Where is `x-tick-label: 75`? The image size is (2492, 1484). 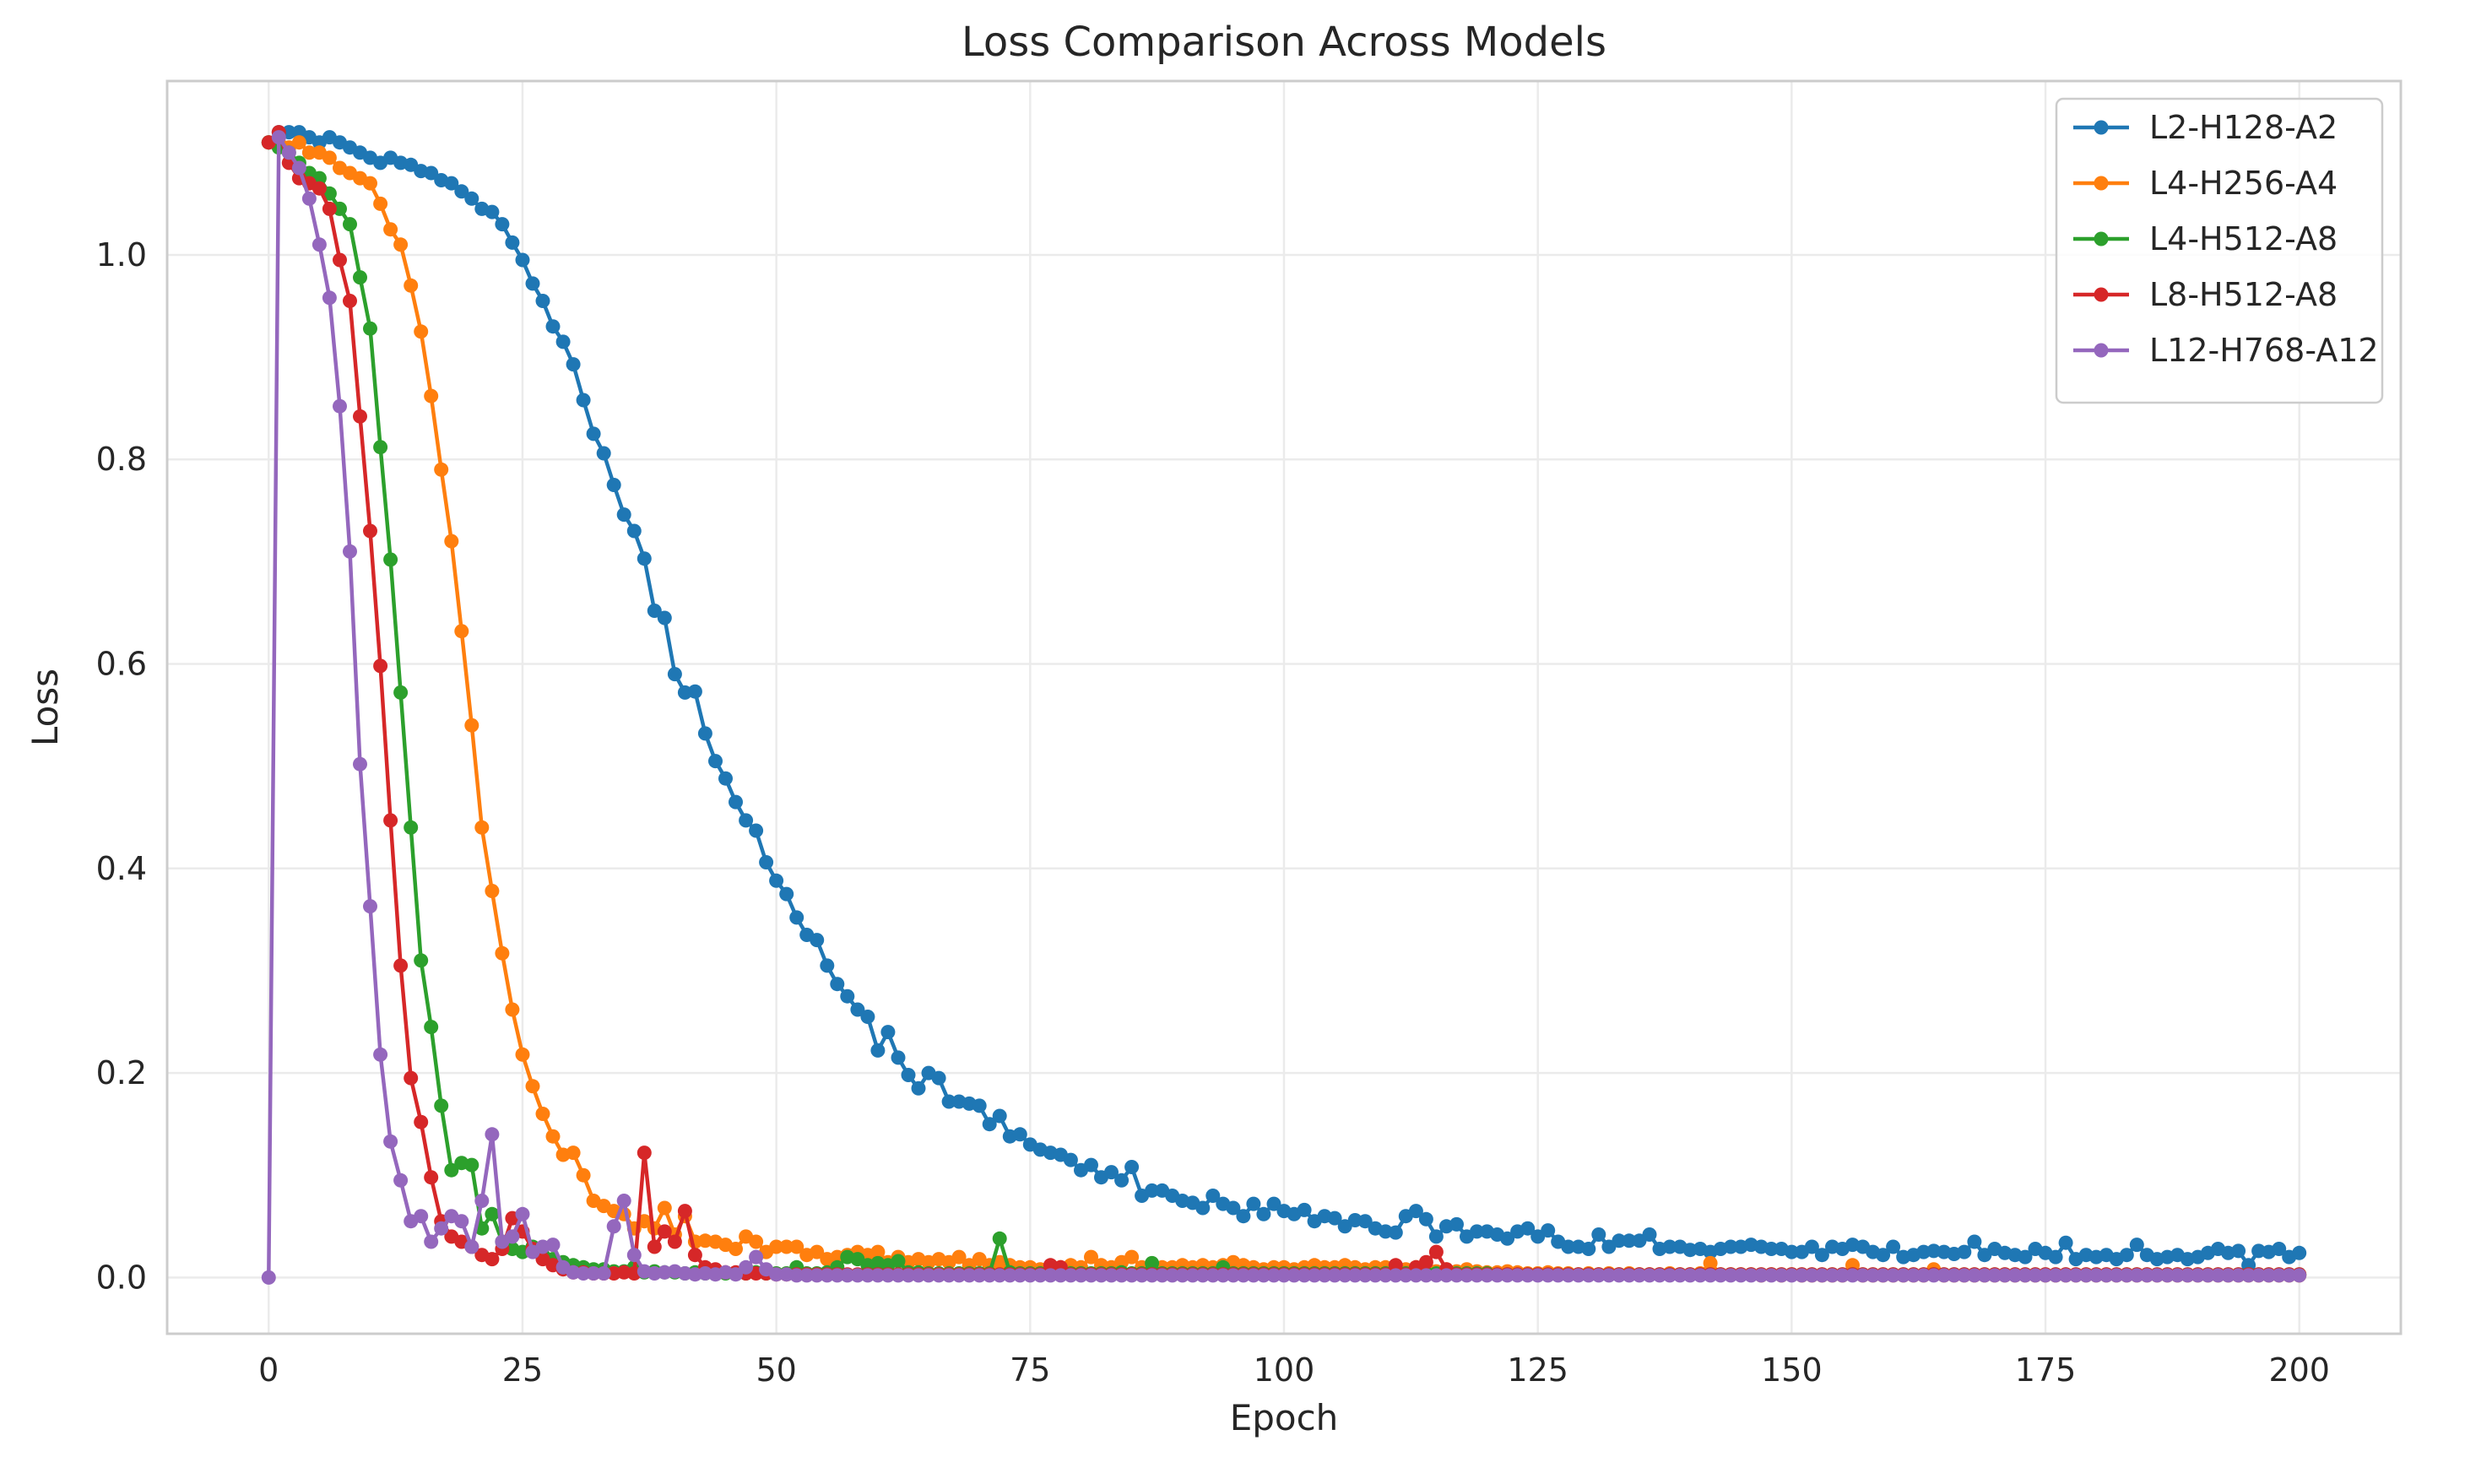 x-tick-label: 75 is located at coordinates (1030, 1370).